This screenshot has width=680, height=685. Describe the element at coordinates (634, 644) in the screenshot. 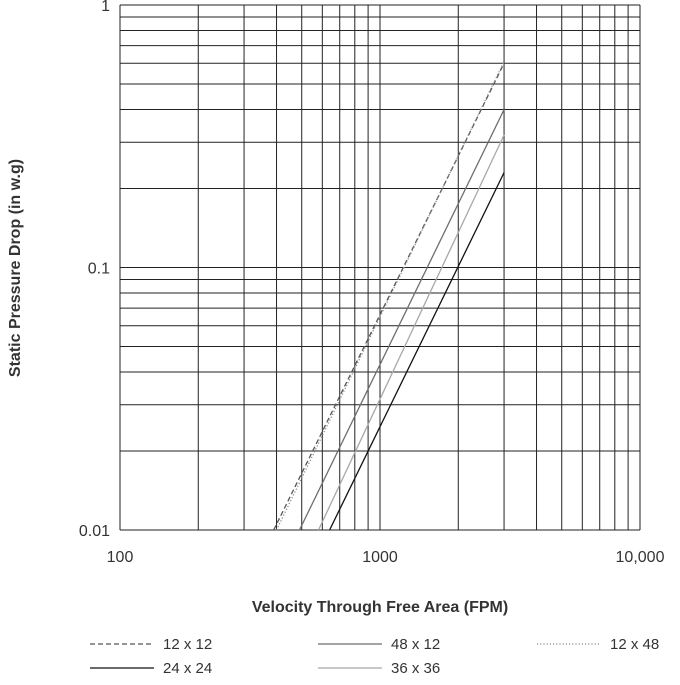

I see `legend-label: 12 x 48` at that location.